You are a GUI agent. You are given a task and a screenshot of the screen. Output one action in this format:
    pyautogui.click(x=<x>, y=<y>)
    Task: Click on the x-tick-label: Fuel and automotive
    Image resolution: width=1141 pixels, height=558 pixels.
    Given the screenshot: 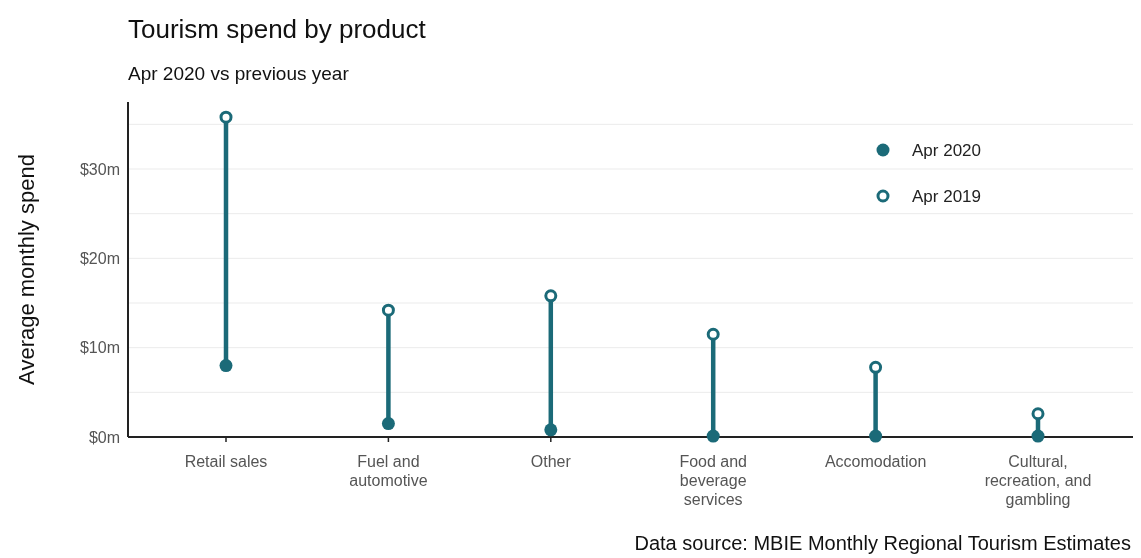 What is the action you would take?
    pyautogui.click(x=388, y=471)
    